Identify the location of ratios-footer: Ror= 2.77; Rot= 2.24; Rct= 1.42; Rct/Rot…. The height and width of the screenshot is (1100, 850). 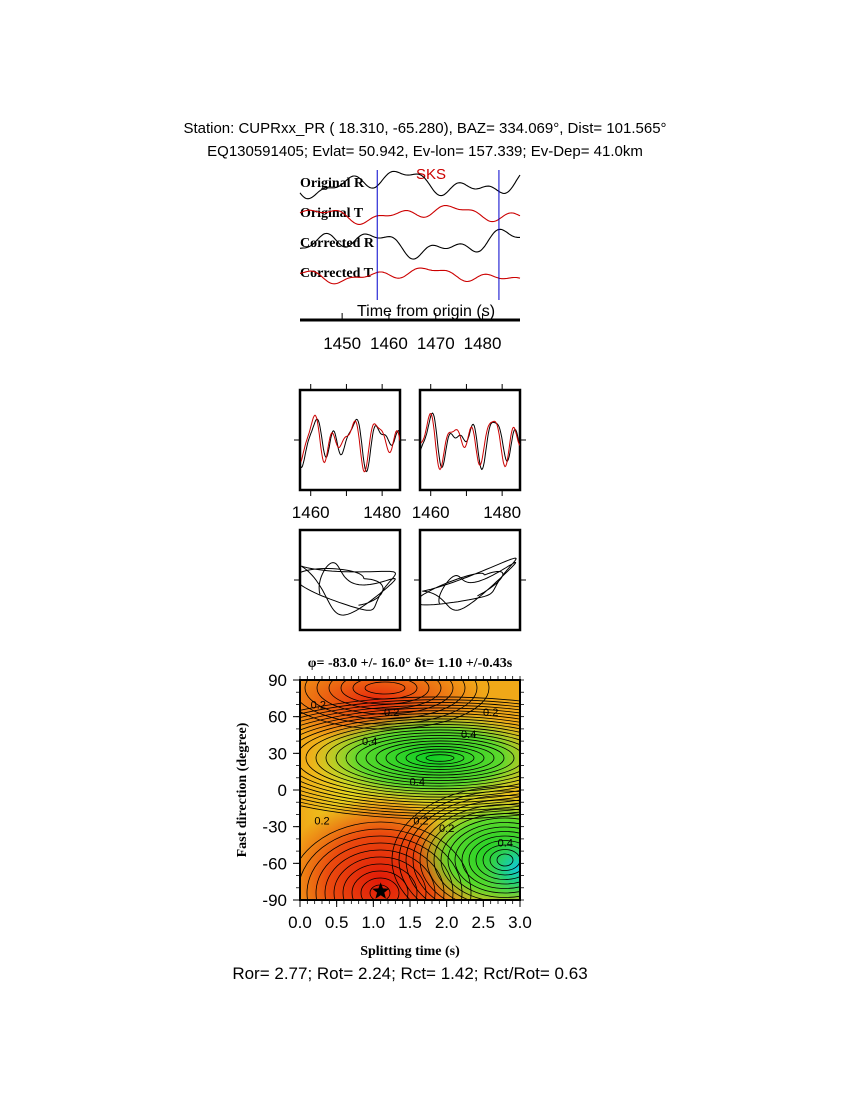
(410, 973).